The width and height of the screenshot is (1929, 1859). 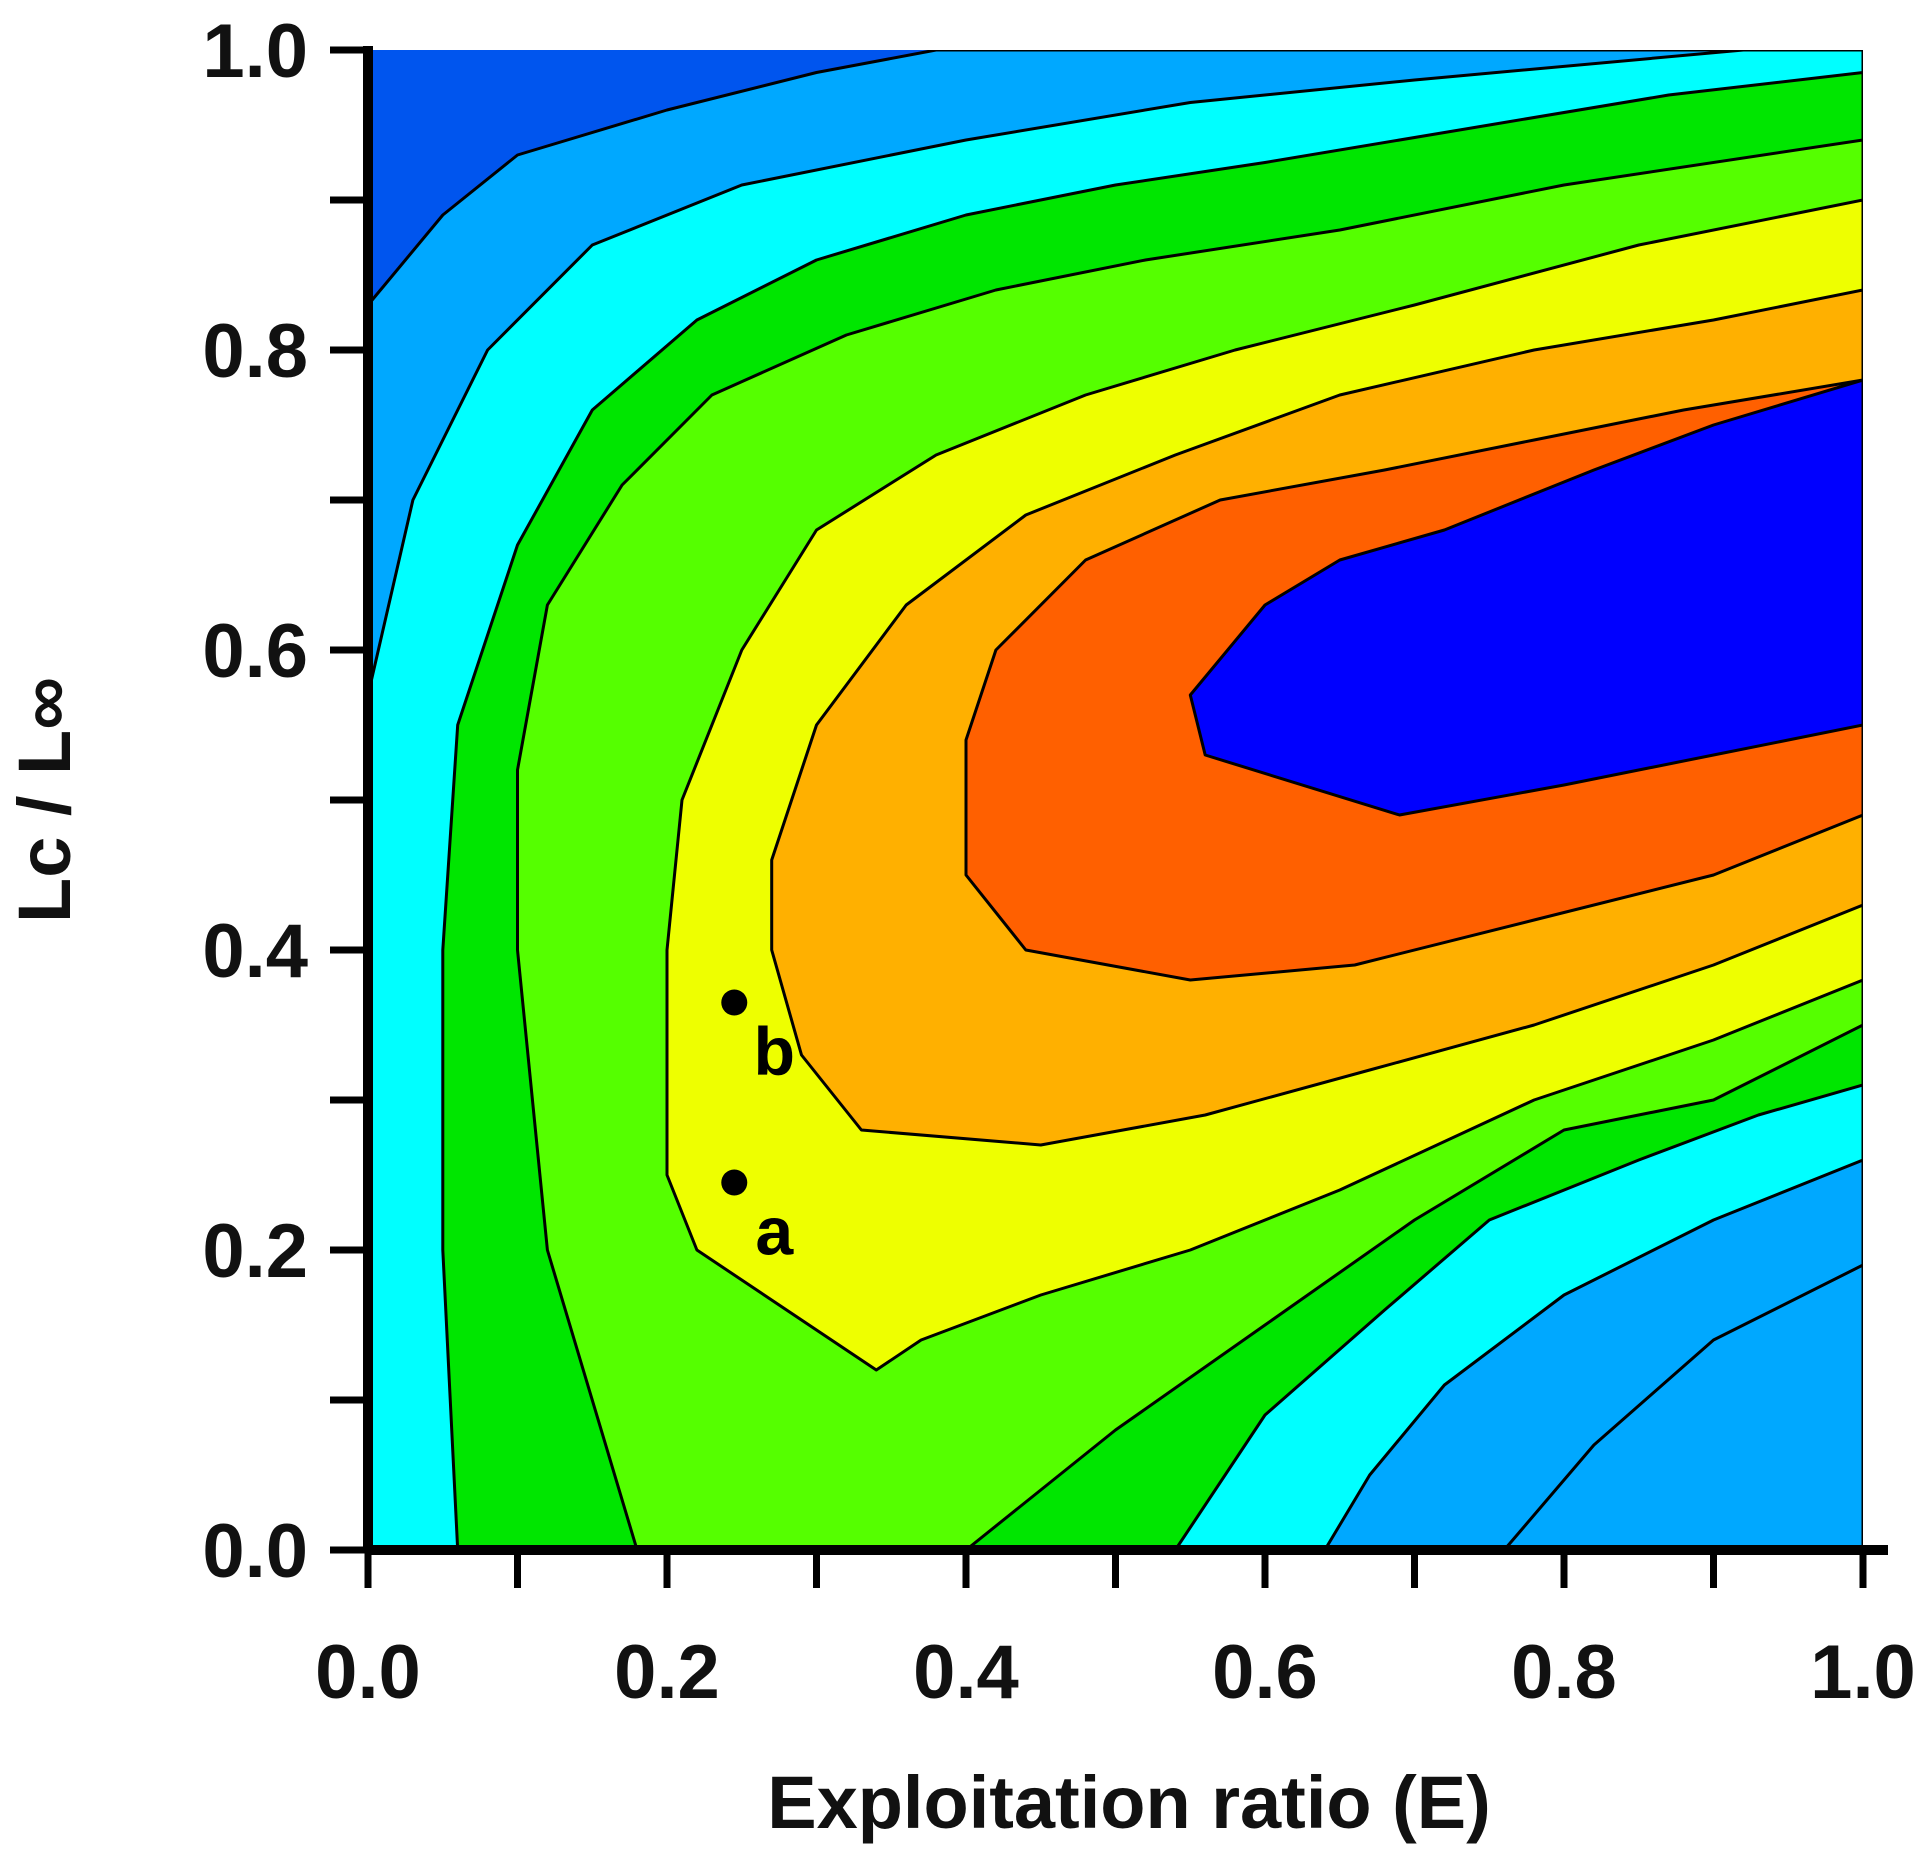 What do you see at coordinates (255, 951) in the screenshot?
I see `y-tick-label: 0.4` at bounding box center [255, 951].